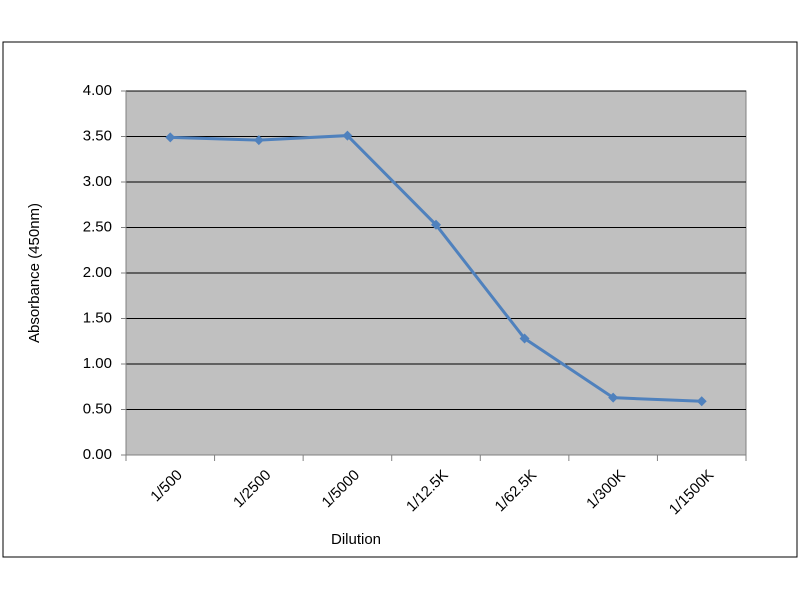 The height and width of the screenshot is (600, 800). I want to click on y-tick-label: 2.00, so click(97, 272).